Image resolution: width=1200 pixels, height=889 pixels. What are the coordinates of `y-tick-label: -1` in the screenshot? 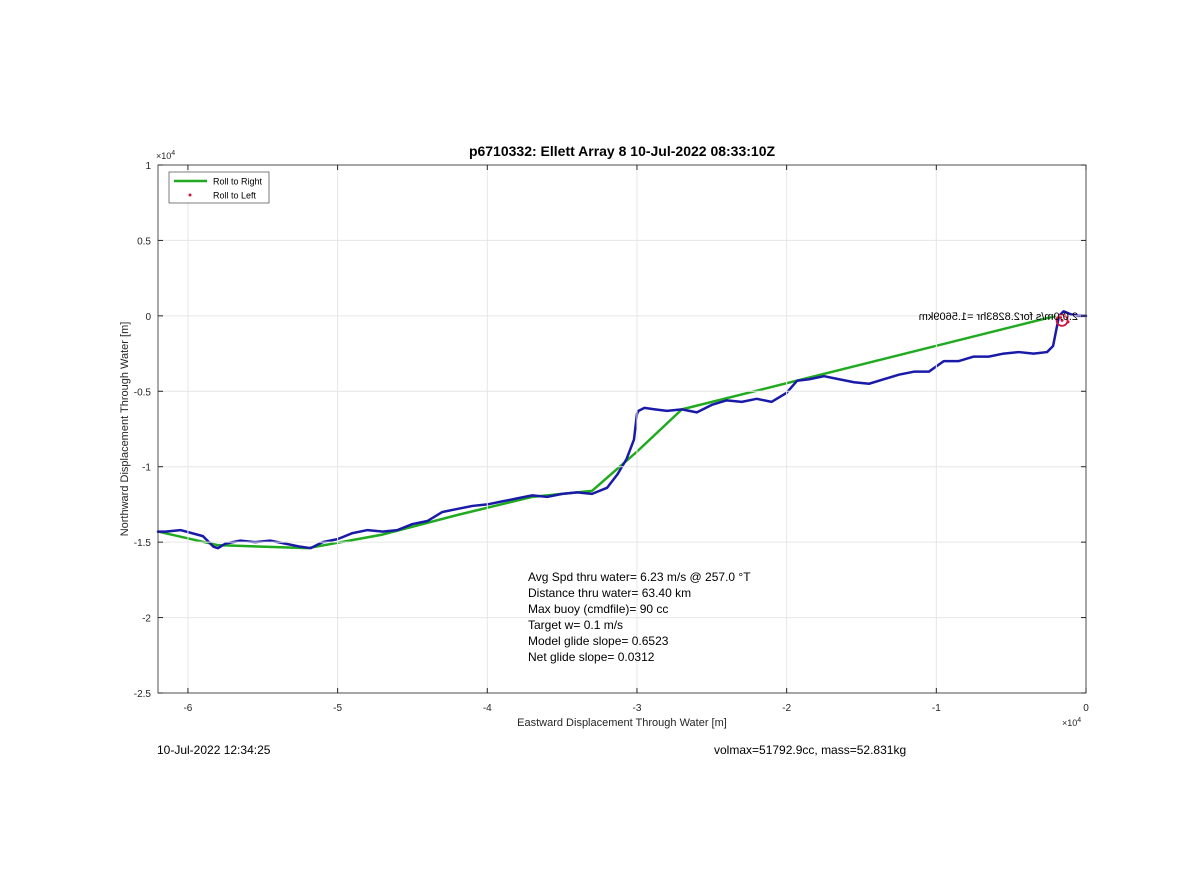 It's located at (146, 468).